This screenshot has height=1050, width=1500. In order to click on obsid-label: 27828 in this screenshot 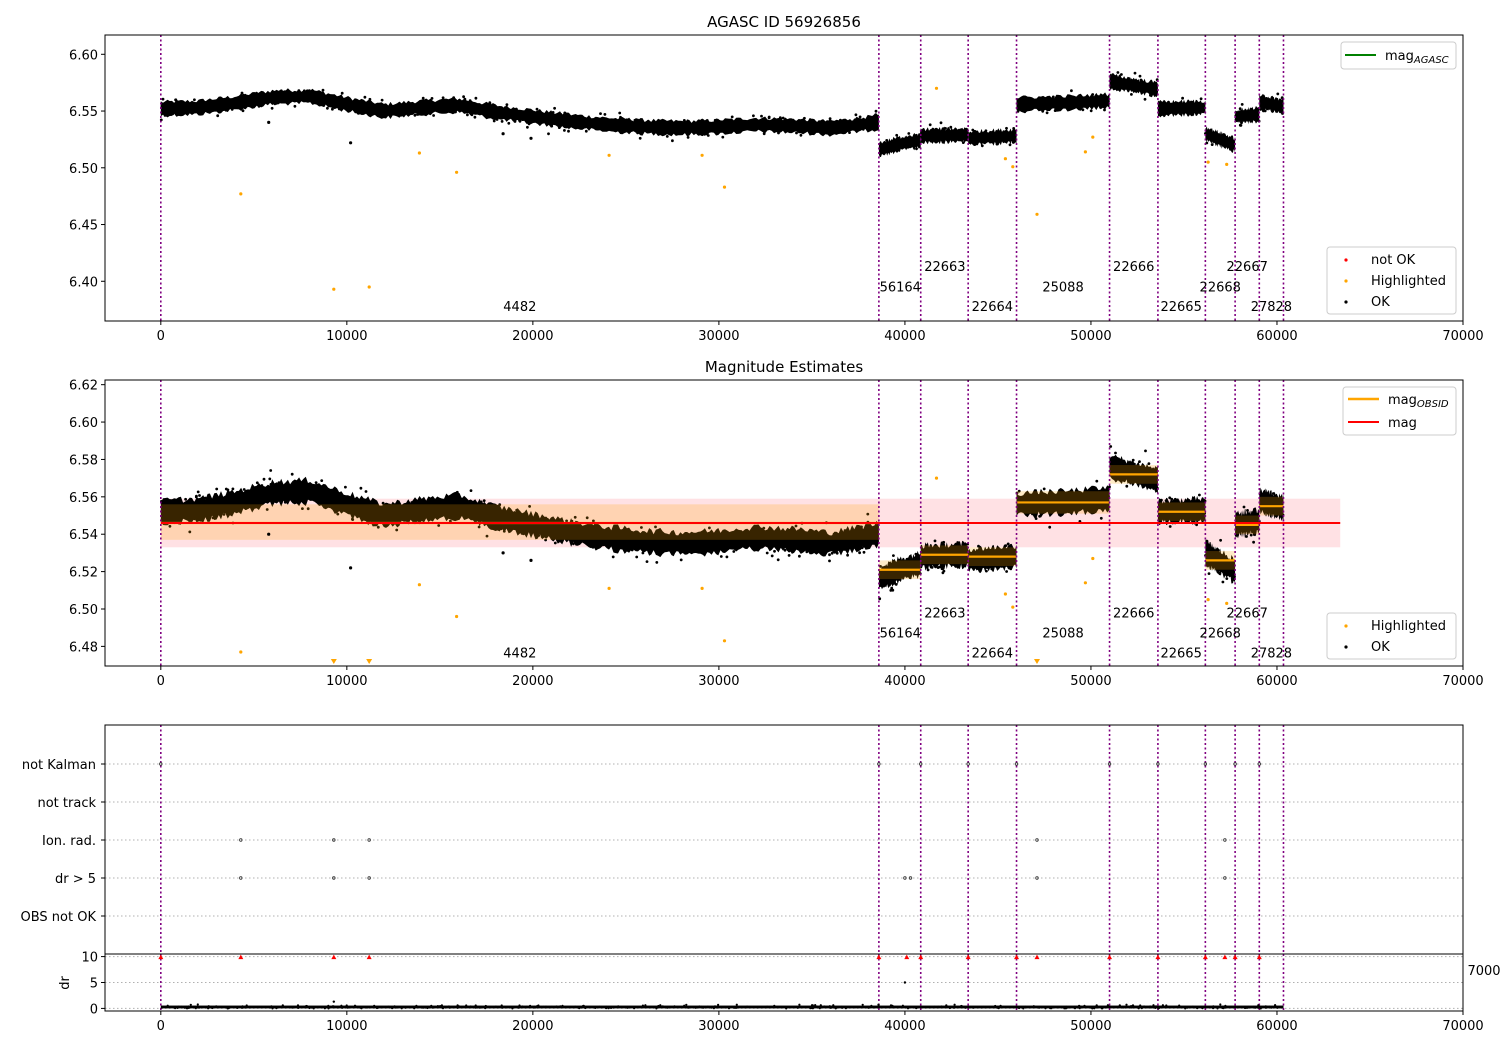, I will do `click(1271, 654)`.